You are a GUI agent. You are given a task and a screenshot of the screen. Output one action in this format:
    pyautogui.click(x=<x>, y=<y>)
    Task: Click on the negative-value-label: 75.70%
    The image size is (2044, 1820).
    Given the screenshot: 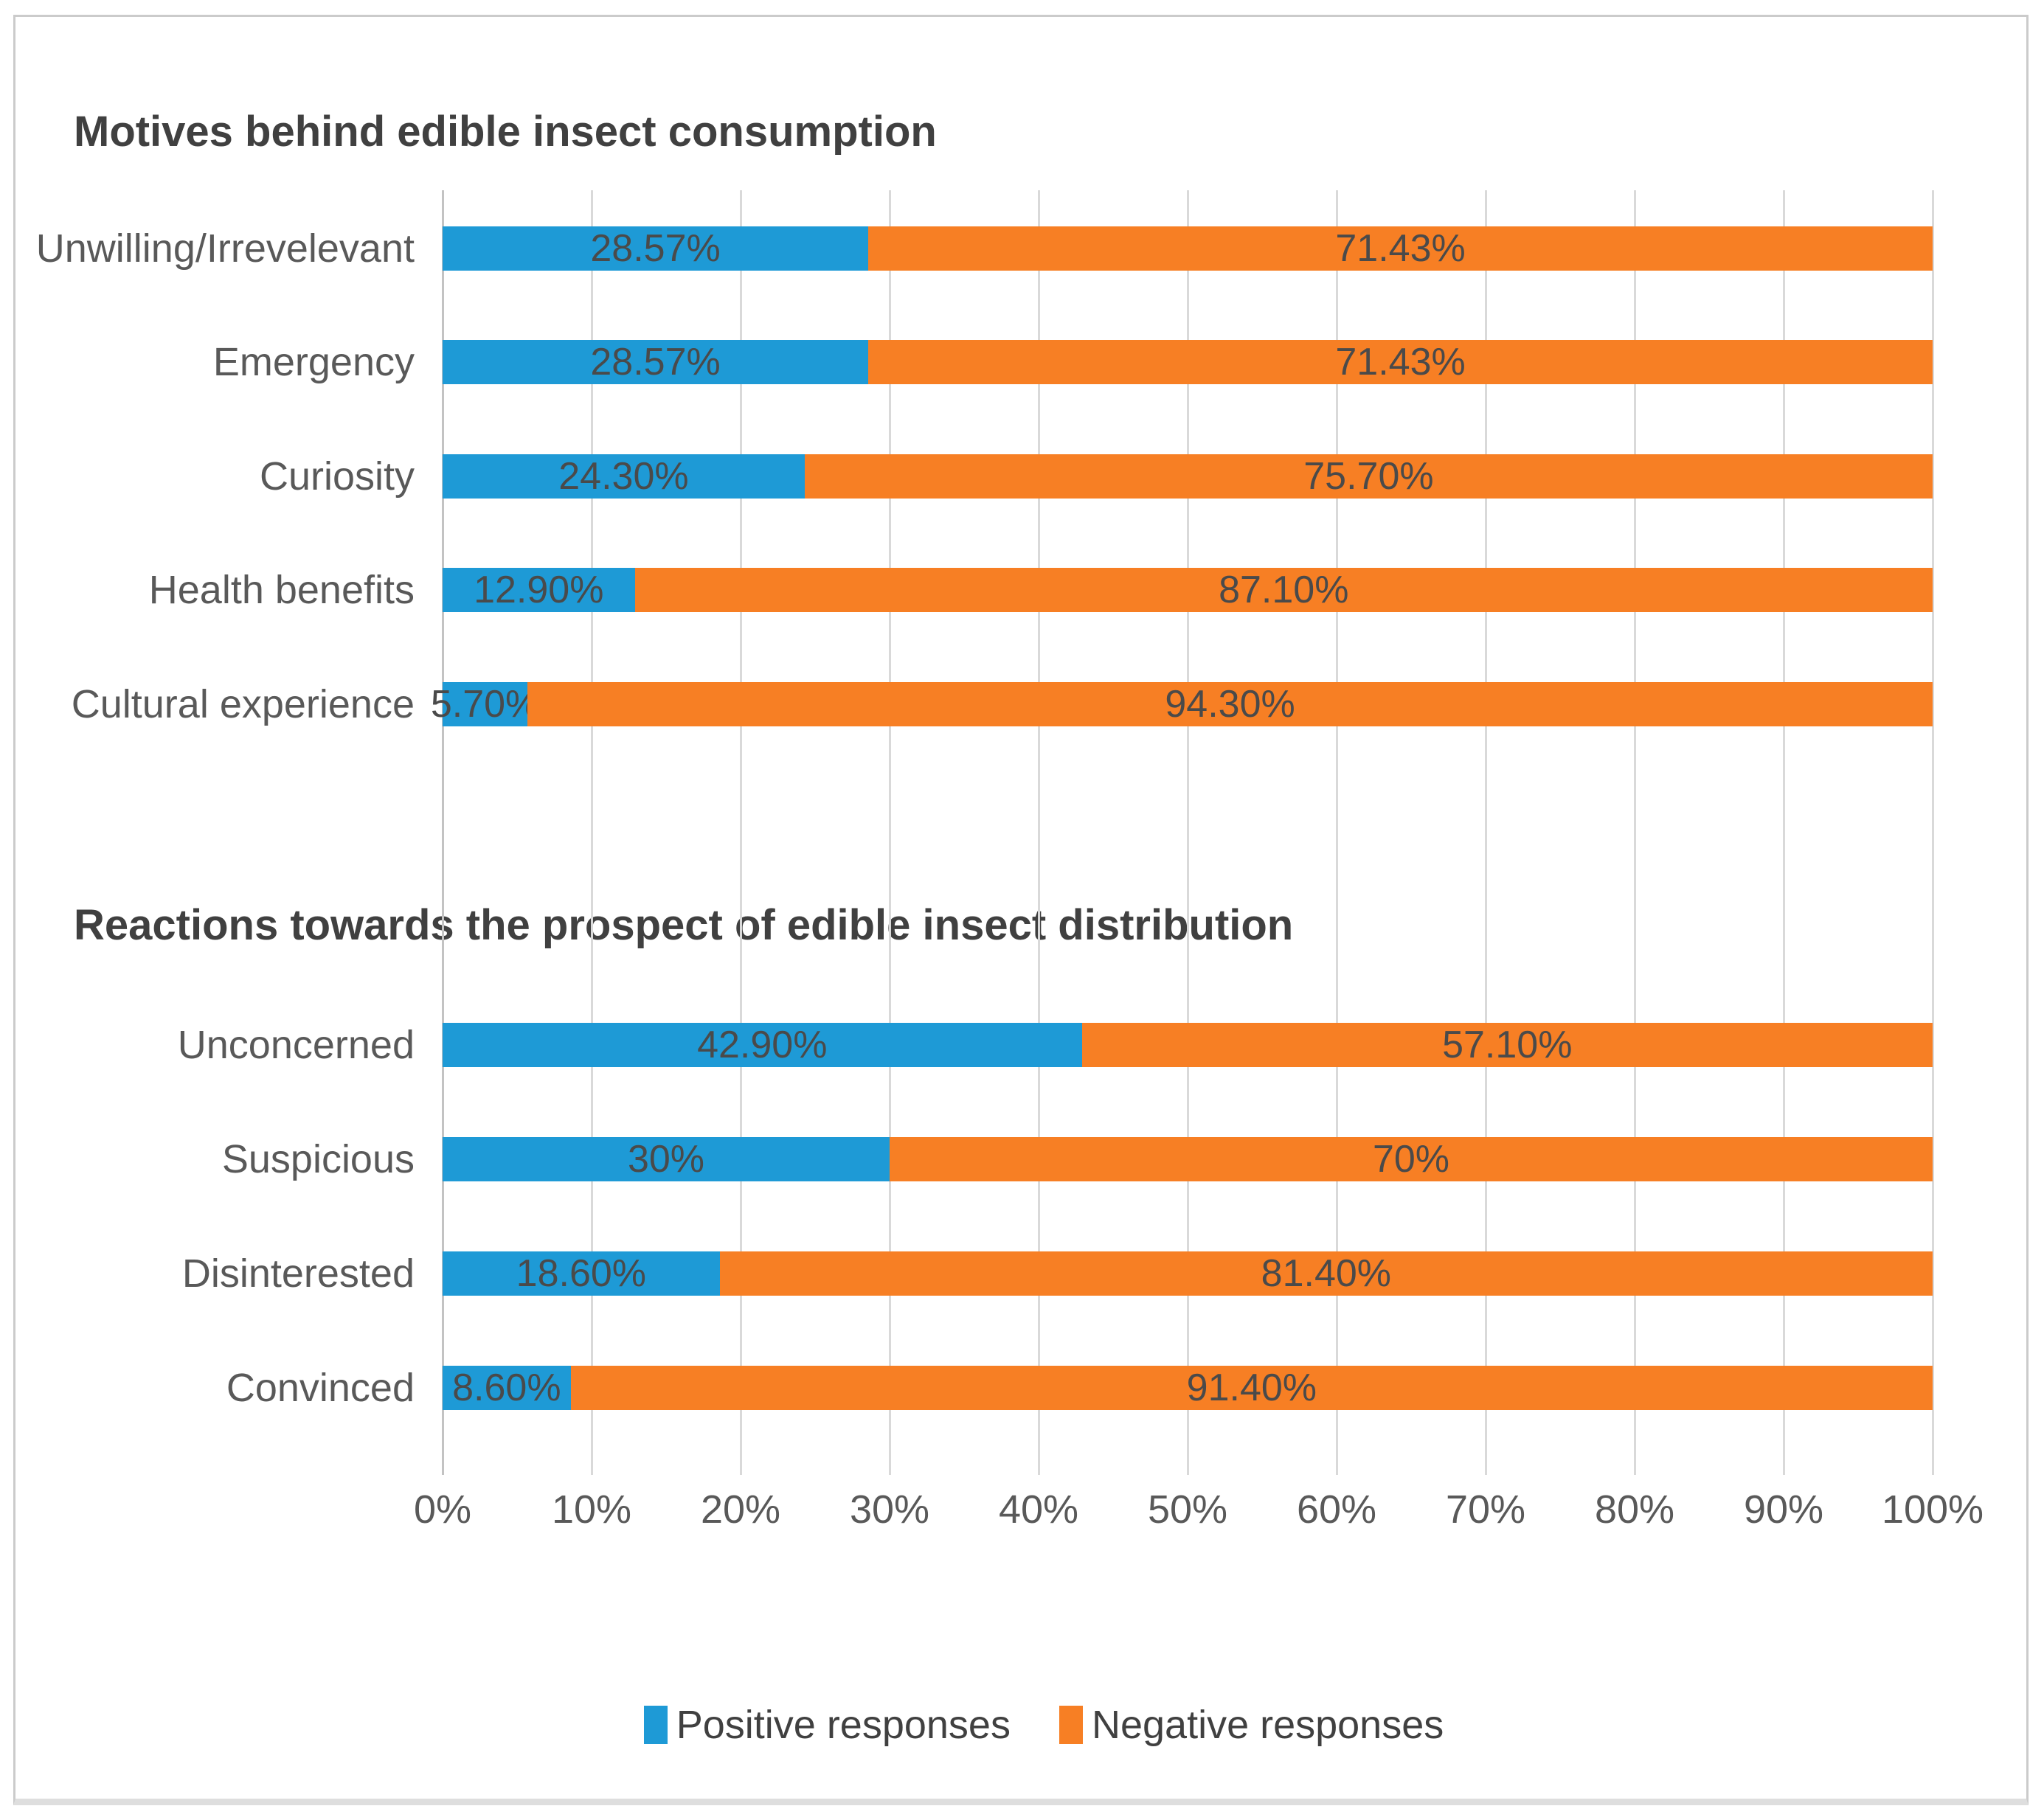 What is the action you would take?
    pyautogui.click(x=1369, y=477)
    